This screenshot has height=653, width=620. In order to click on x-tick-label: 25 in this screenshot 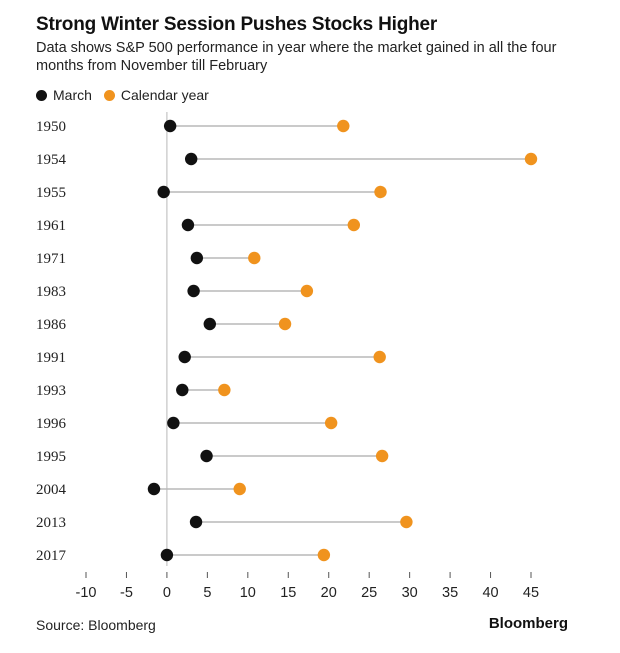, I will do `click(369, 593)`.